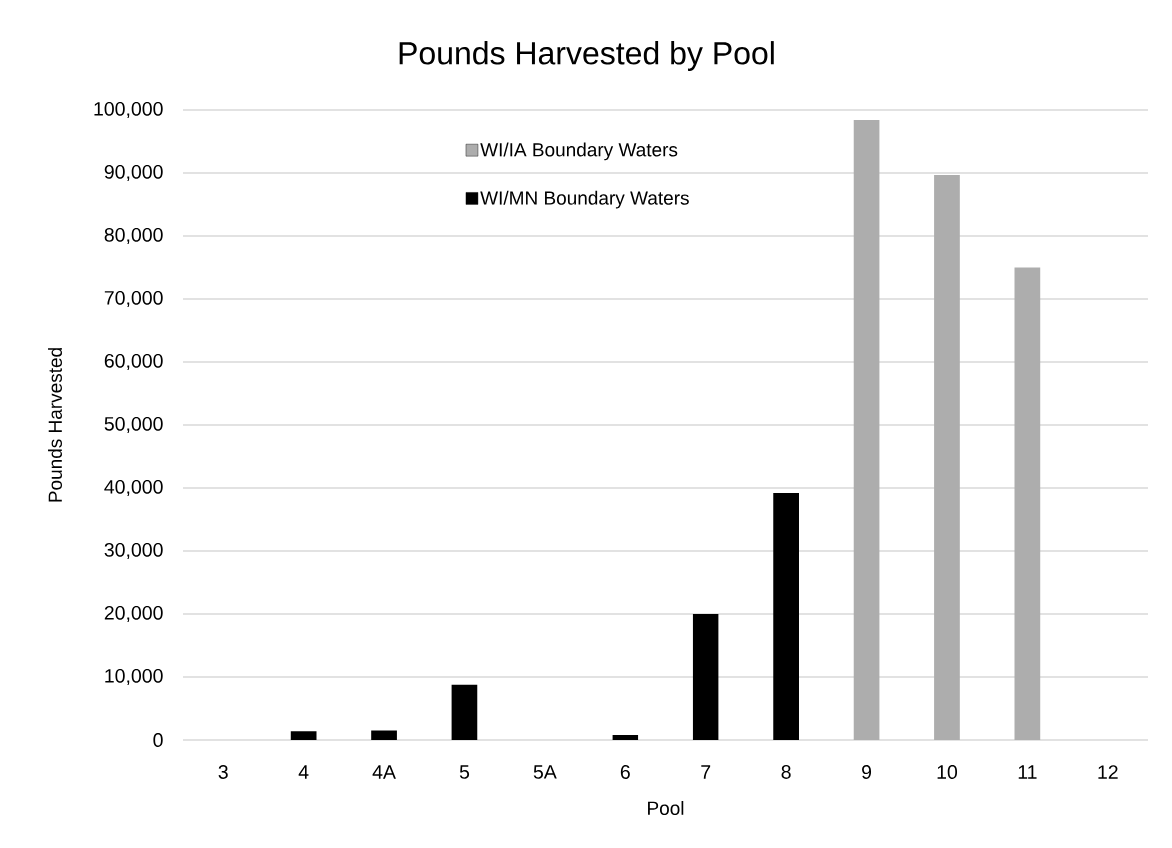  What do you see at coordinates (1108, 772) in the screenshot?
I see `x-tick-label: 12` at bounding box center [1108, 772].